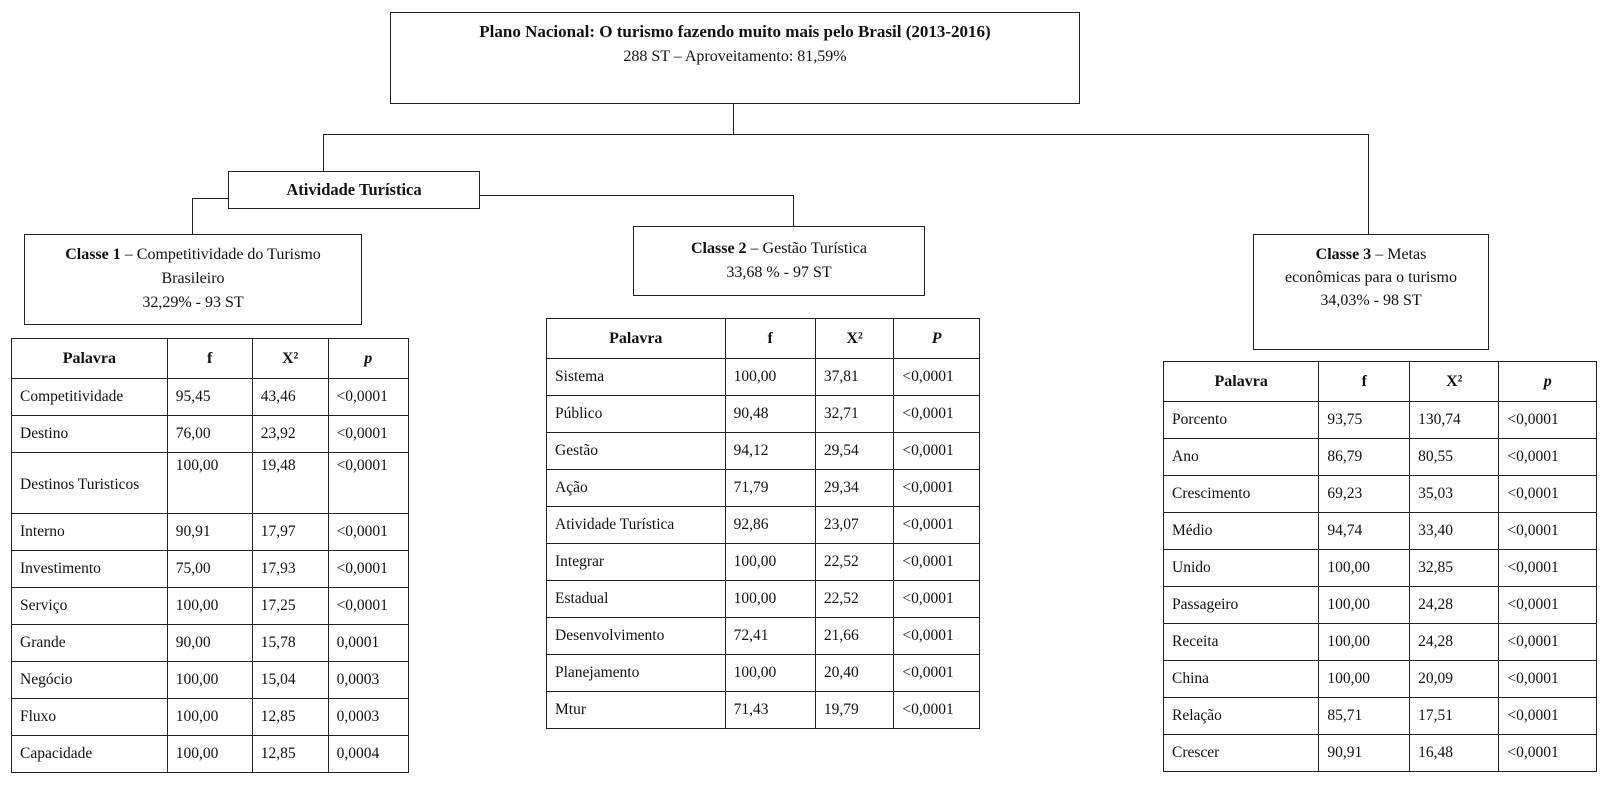  Describe the element at coordinates (770, 338) in the screenshot. I see `column-header: f` at that location.